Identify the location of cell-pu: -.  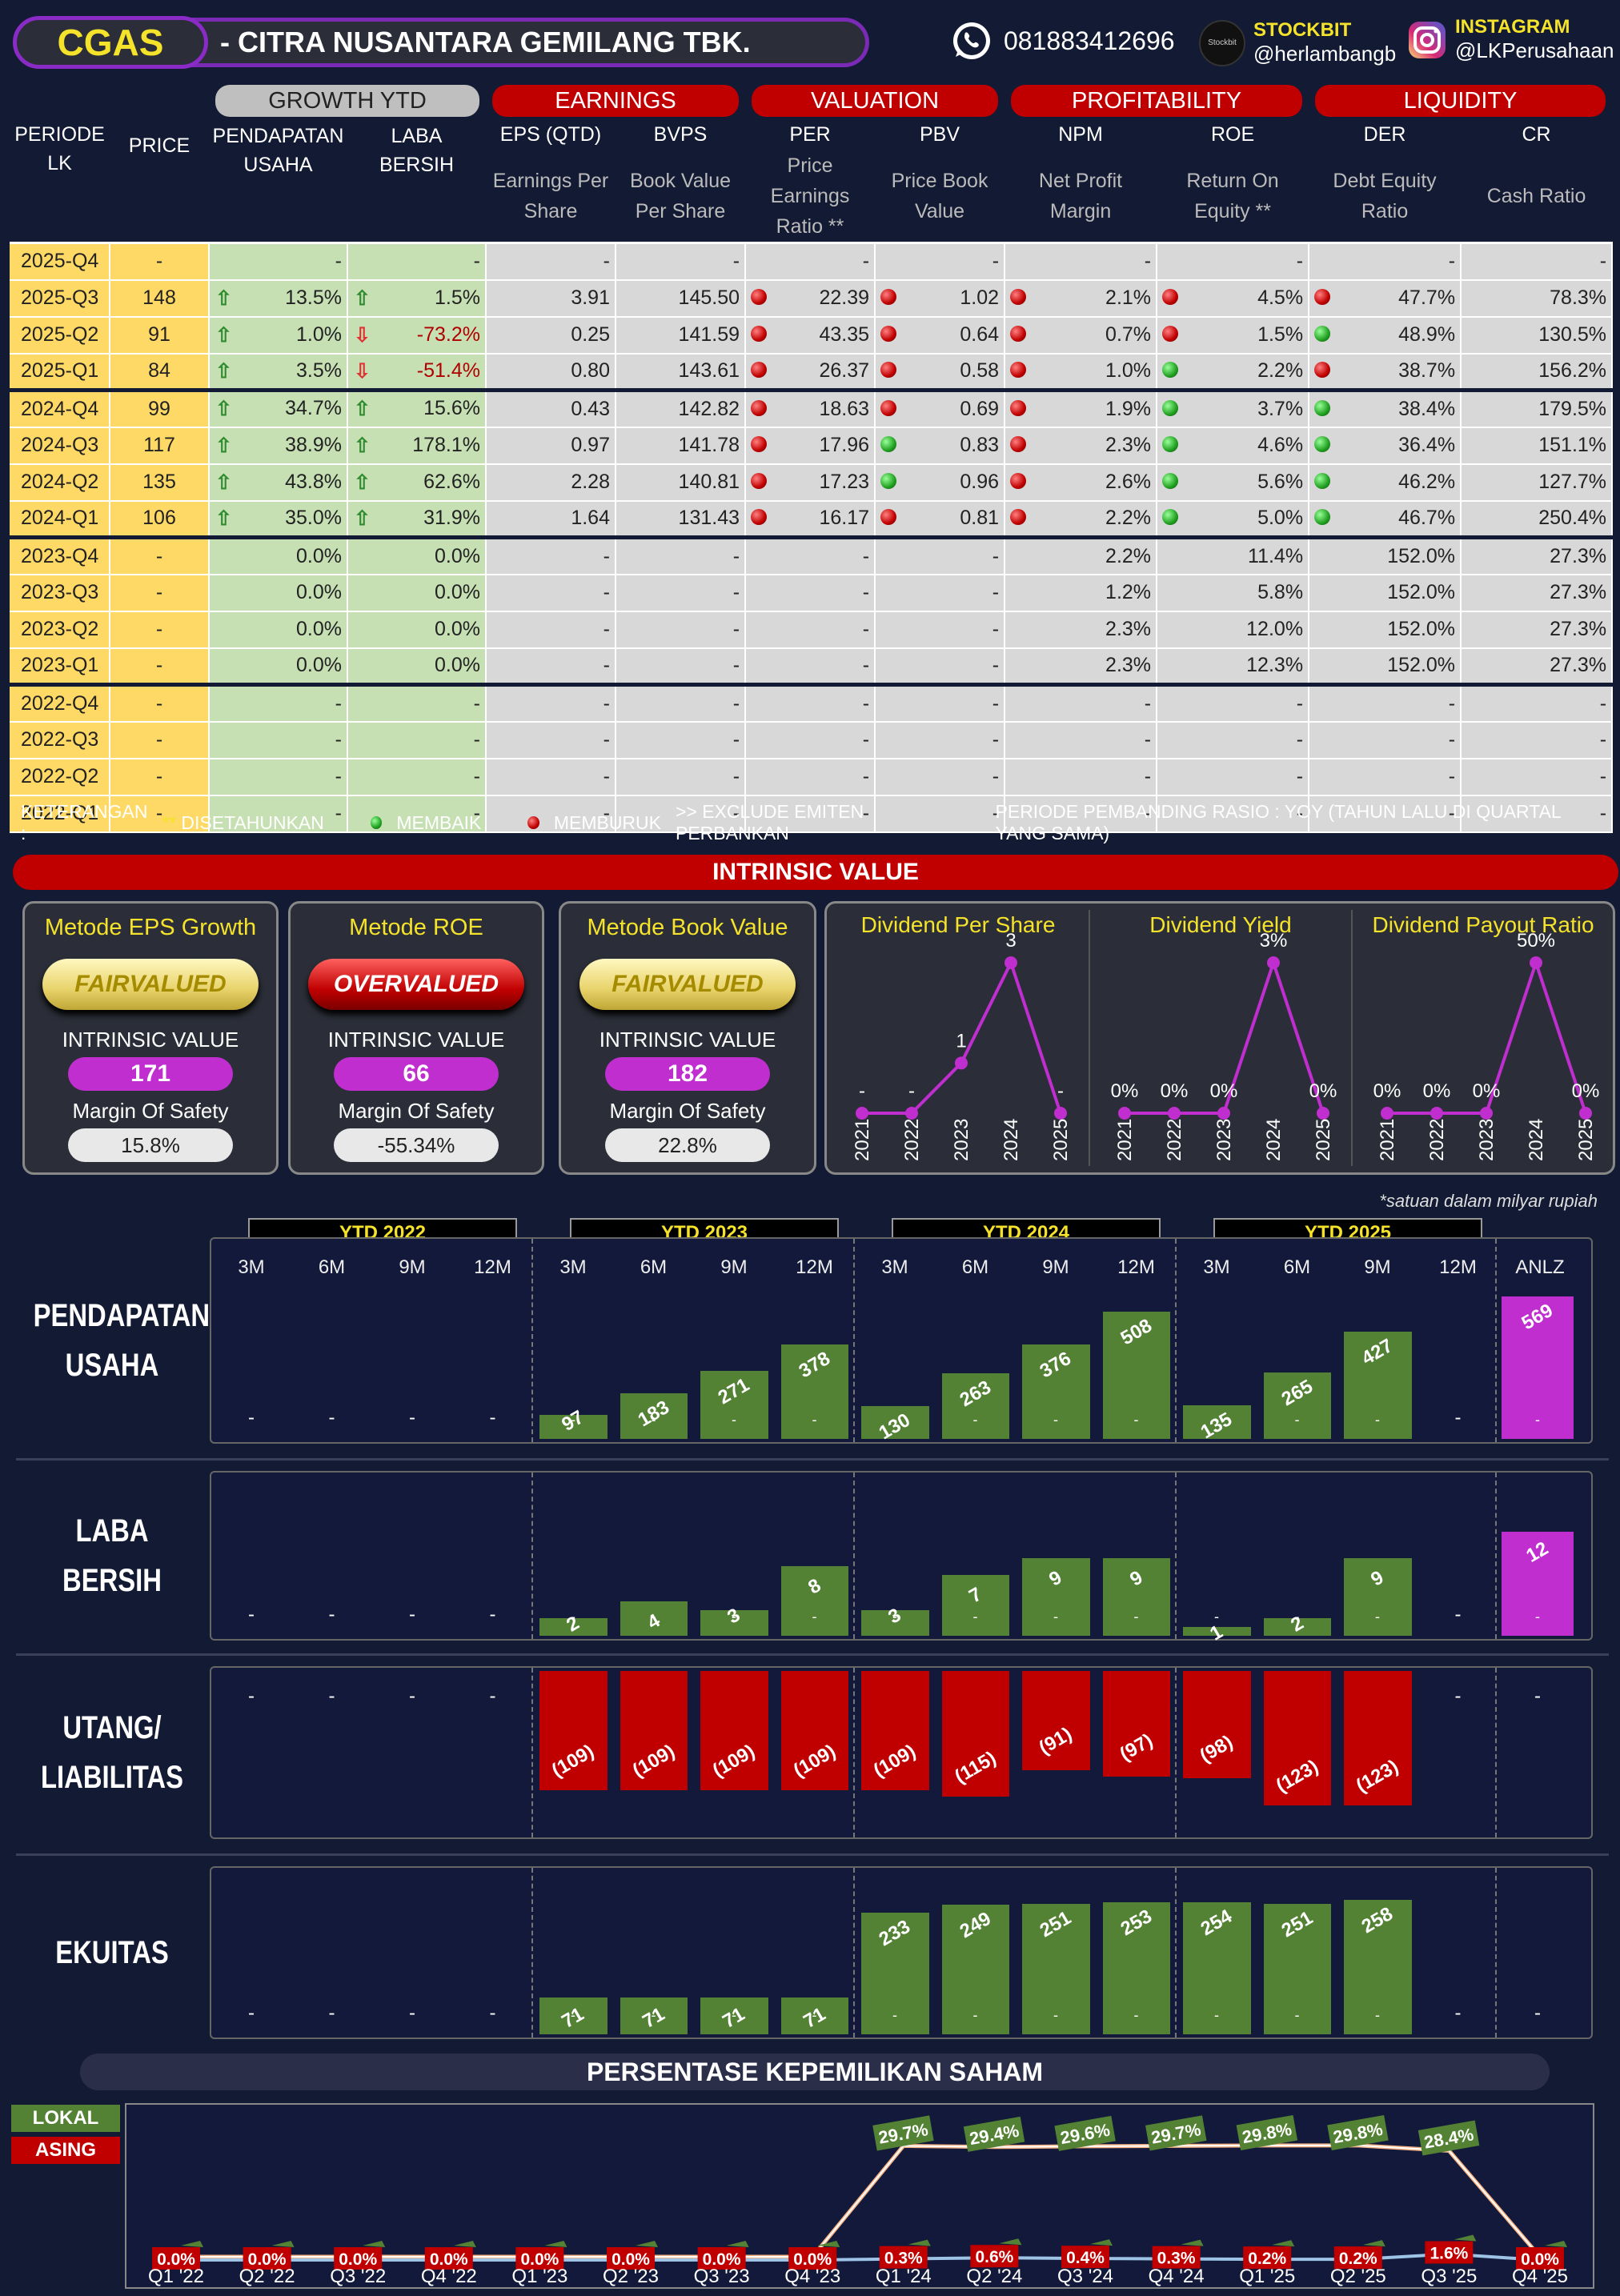
(278, 777).